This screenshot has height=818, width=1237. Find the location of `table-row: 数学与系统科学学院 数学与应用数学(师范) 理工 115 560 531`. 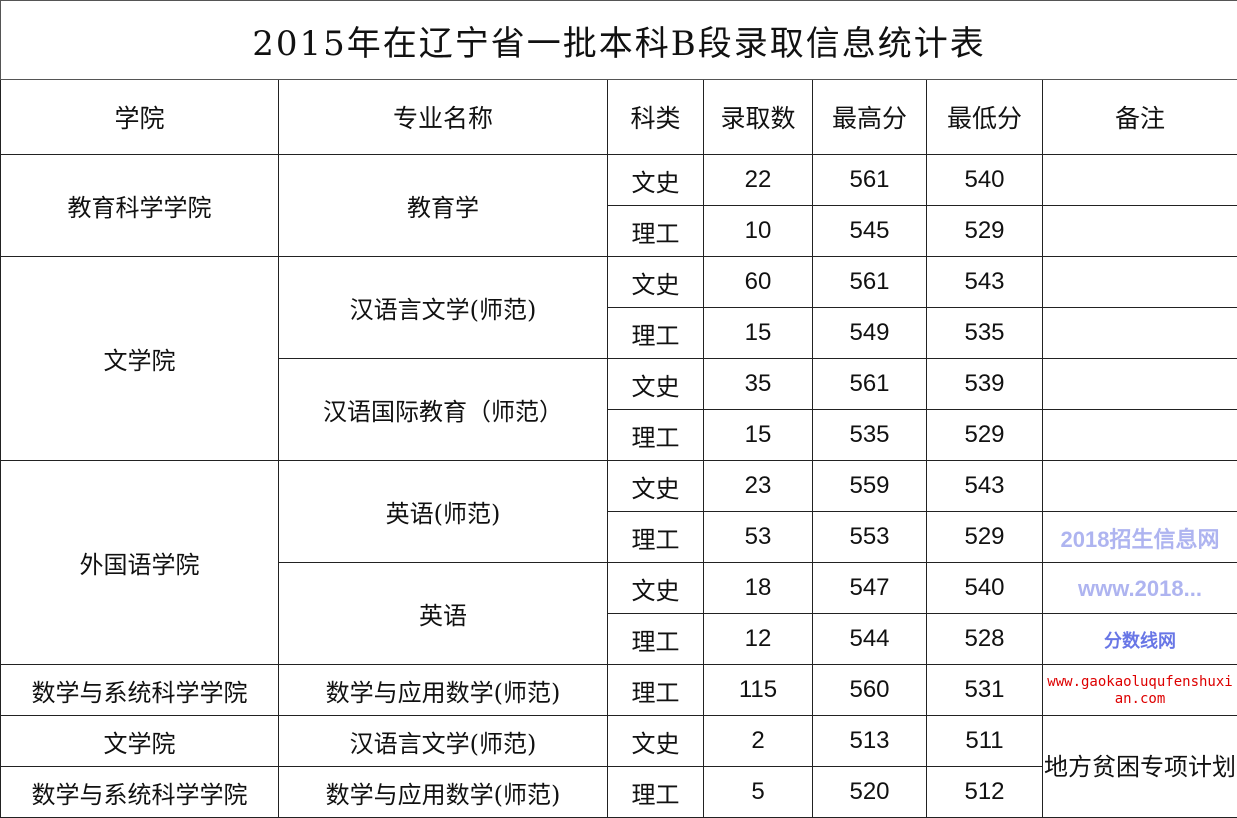

table-row: 数学与系统科学学院 数学与应用数学(师范) 理工 115 560 531 is located at coordinates (618, 690).